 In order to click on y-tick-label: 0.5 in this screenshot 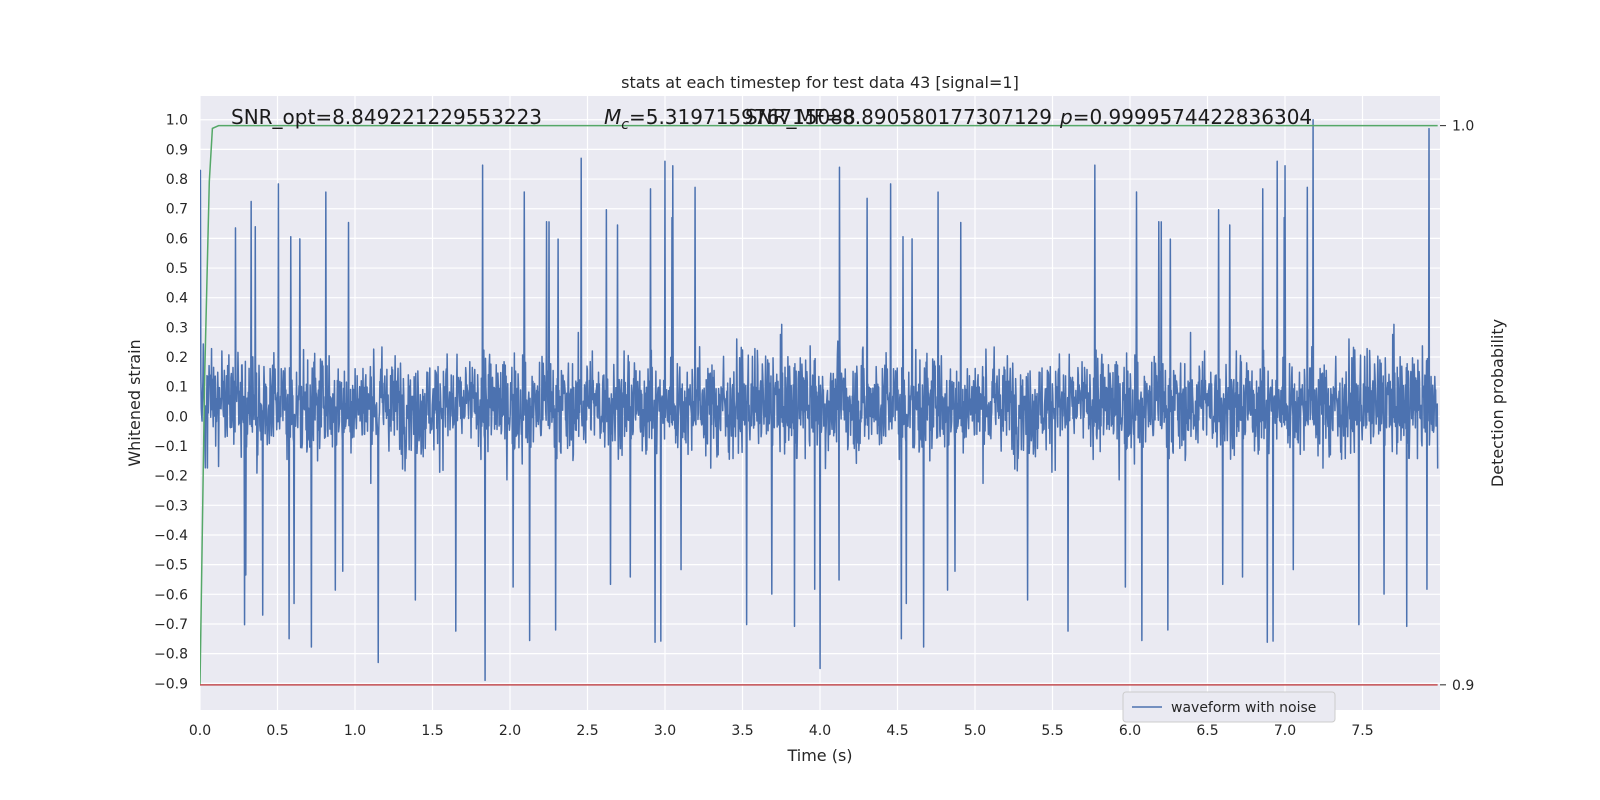, I will do `click(177, 269)`.